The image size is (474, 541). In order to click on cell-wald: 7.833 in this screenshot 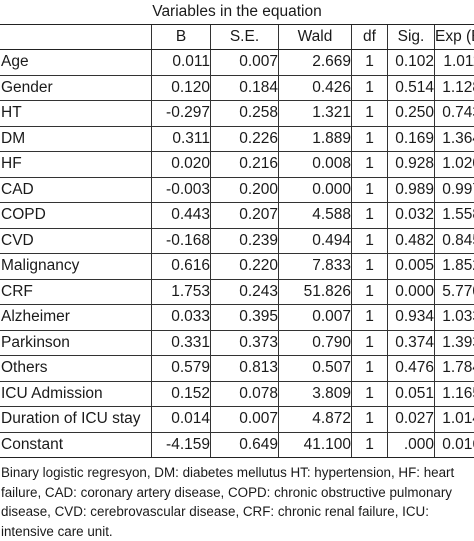, I will do `click(315, 267)`.